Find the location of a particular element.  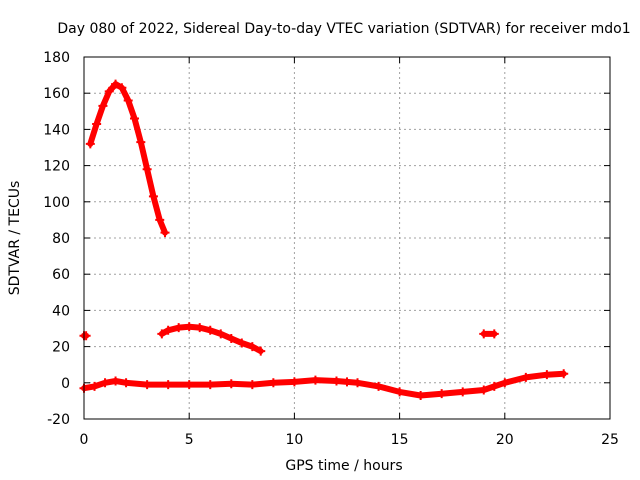

y-tick-label: 60 is located at coordinates (61, 275).